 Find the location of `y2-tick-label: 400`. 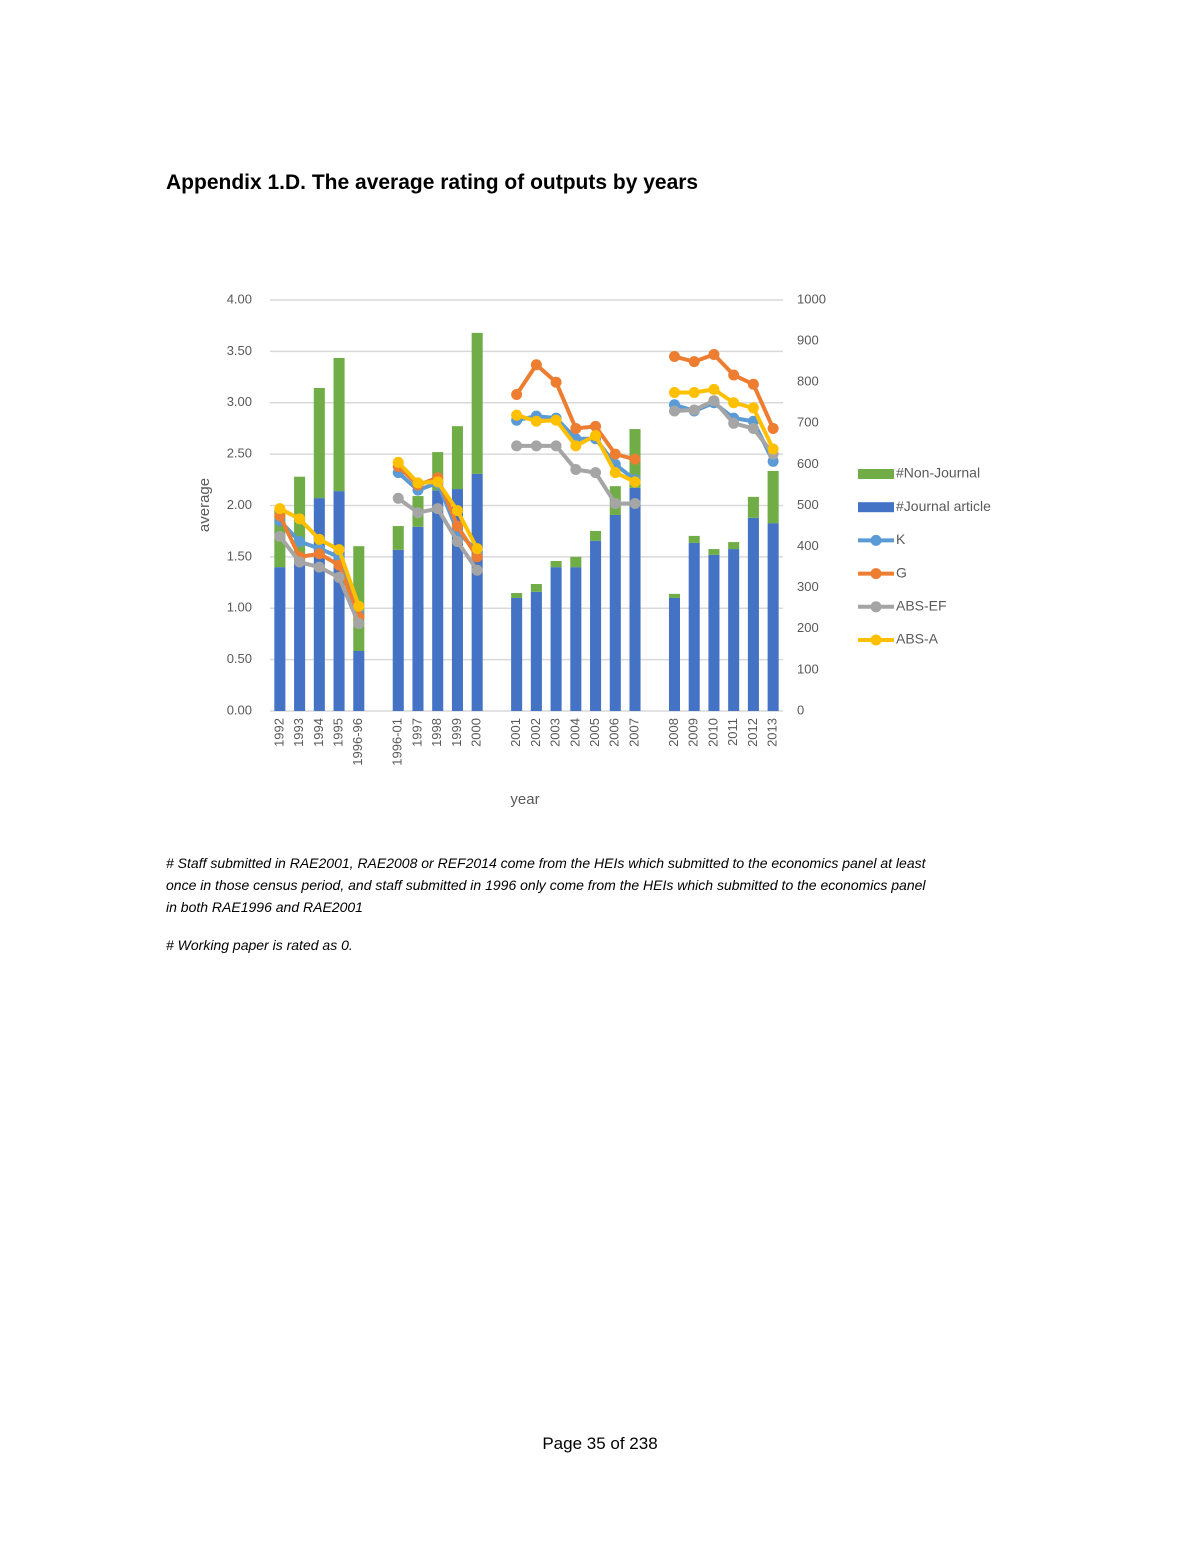

y2-tick-label: 400 is located at coordinates (808, 545).